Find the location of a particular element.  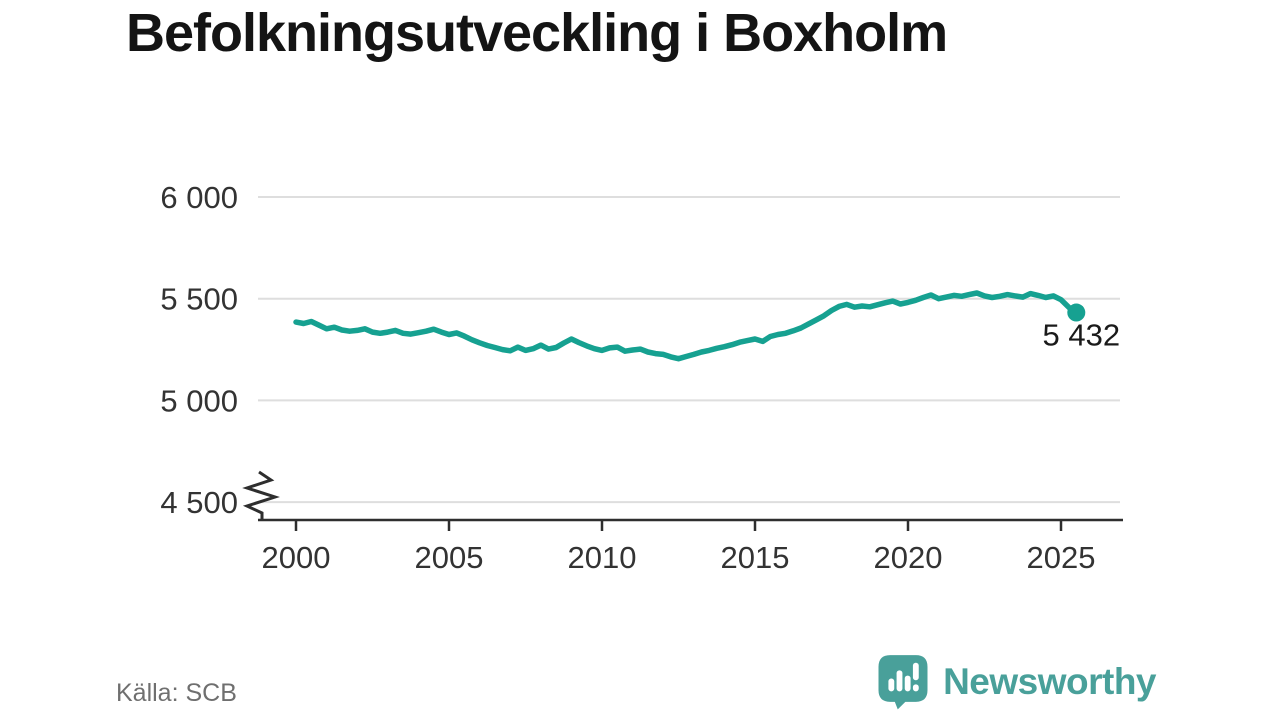

y-axis-labels: 6 000 5 500 5 000 4 500 is located at coordinates (199, 350).